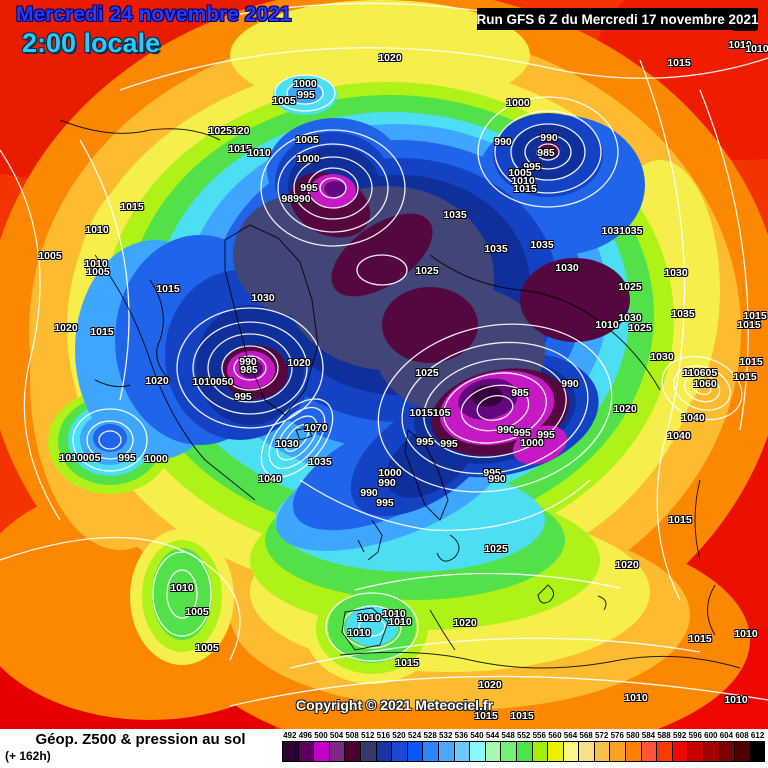 The height and width of the screenshot is (768, 768). Describe the element at coordinates (336, 746) in the screenshot. I see `scale-cell: 504` at that location.